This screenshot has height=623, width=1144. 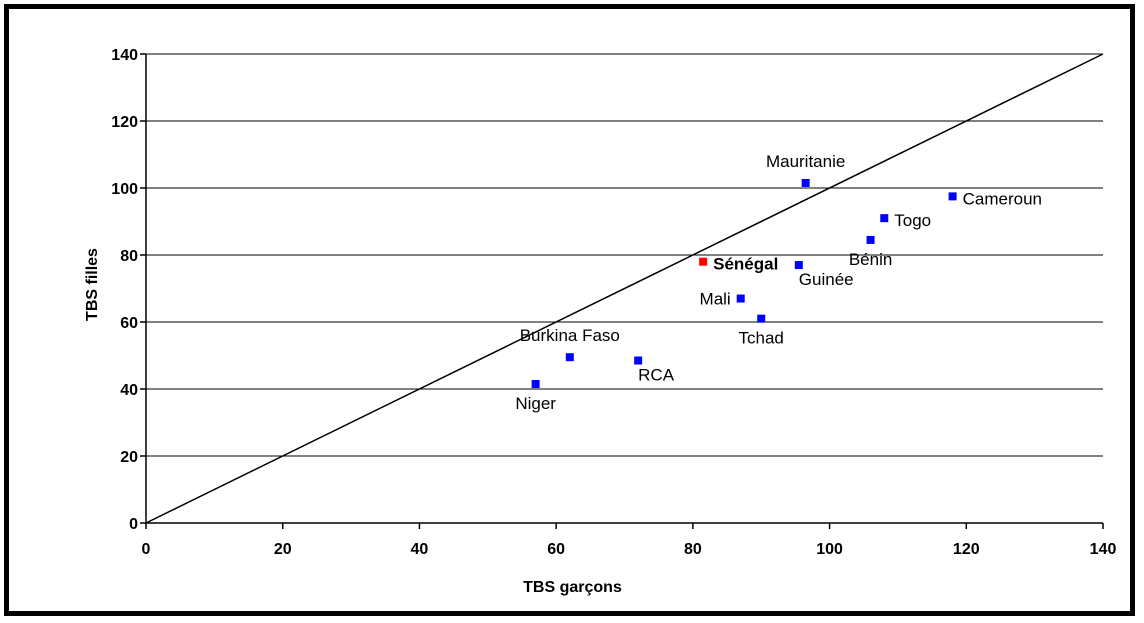 I want to click on x-tick-label-0: 0, so click(x=146, y=549).